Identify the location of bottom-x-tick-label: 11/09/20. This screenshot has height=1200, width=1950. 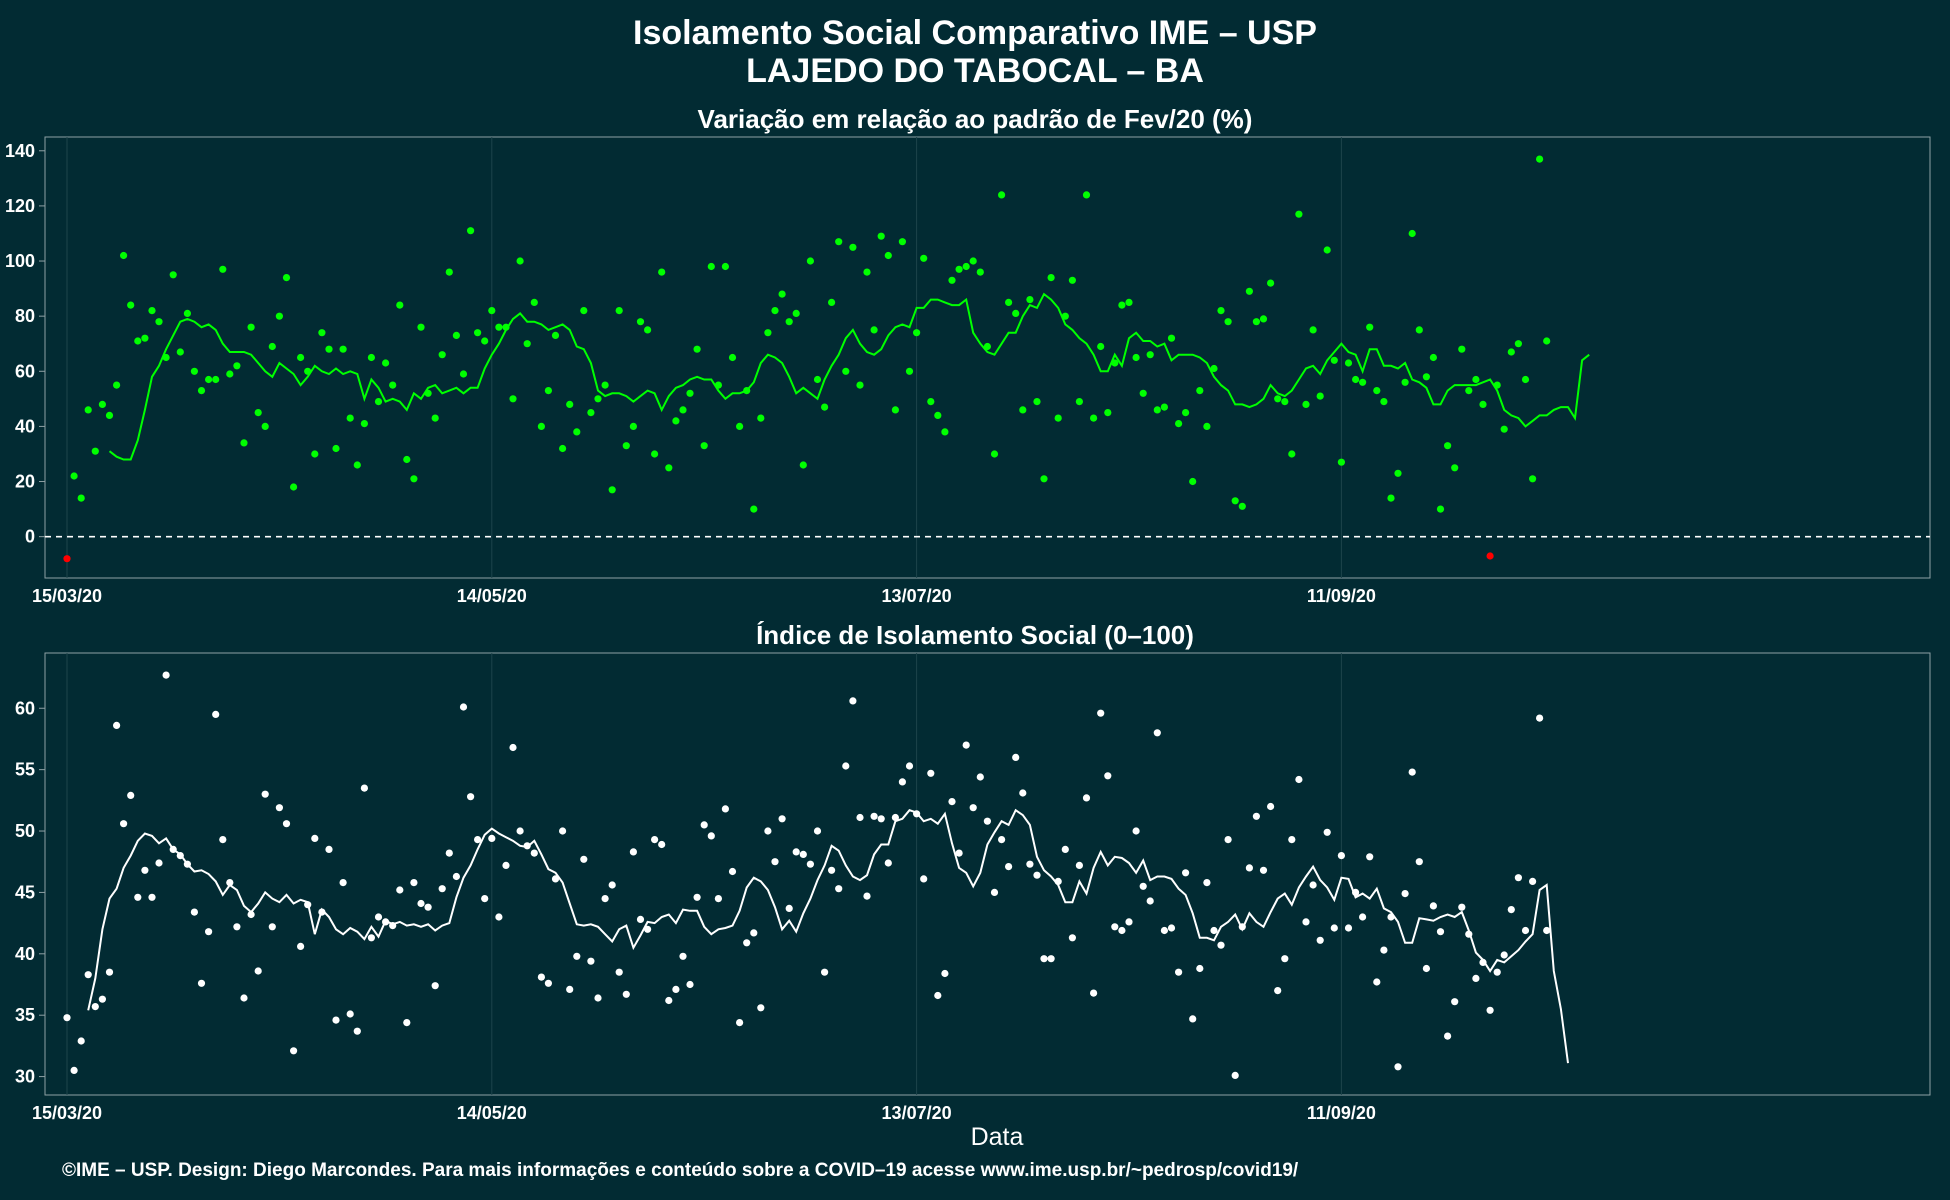
(1341, 1113).